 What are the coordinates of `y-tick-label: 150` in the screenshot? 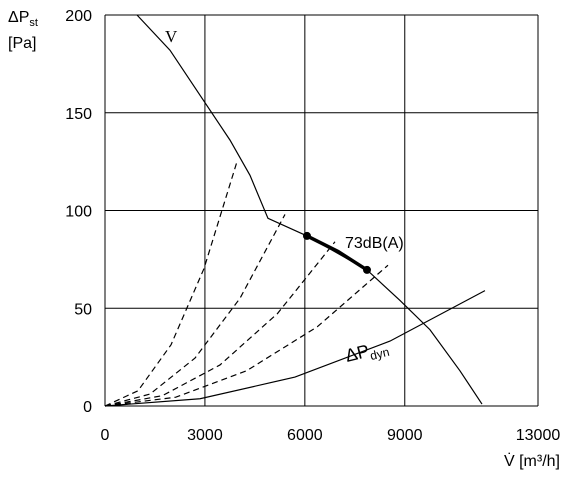 It's located at (78, 114).